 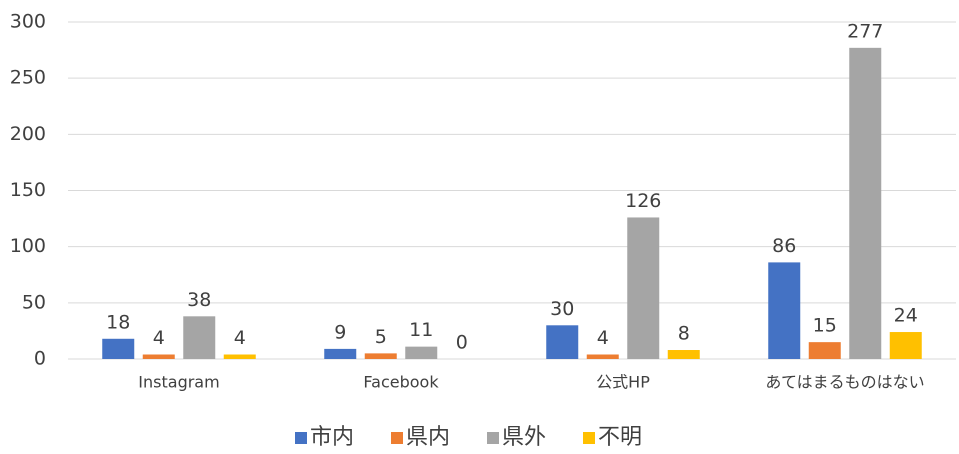 I want to click on data-label: 30, so click(x=562, y=309).